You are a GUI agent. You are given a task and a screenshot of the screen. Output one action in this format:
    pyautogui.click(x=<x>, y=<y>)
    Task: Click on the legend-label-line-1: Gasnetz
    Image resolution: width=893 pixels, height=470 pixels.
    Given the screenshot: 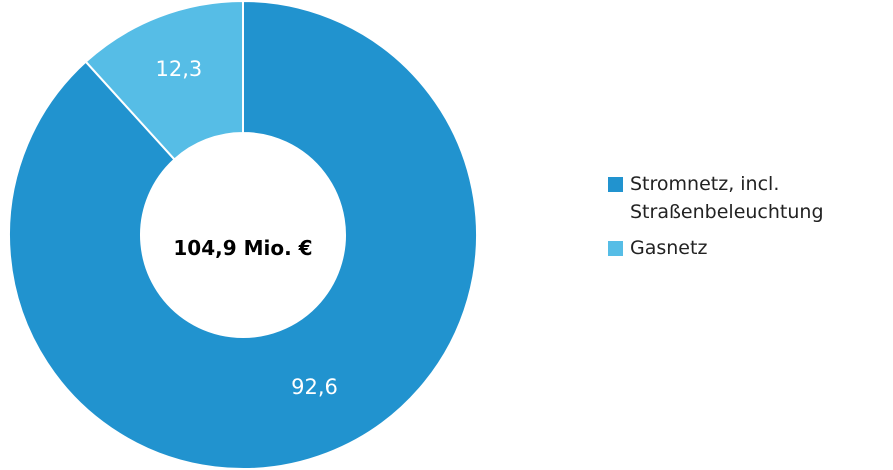 What is the action you would take?
    pyautogui.click(x=669, y=248)
    